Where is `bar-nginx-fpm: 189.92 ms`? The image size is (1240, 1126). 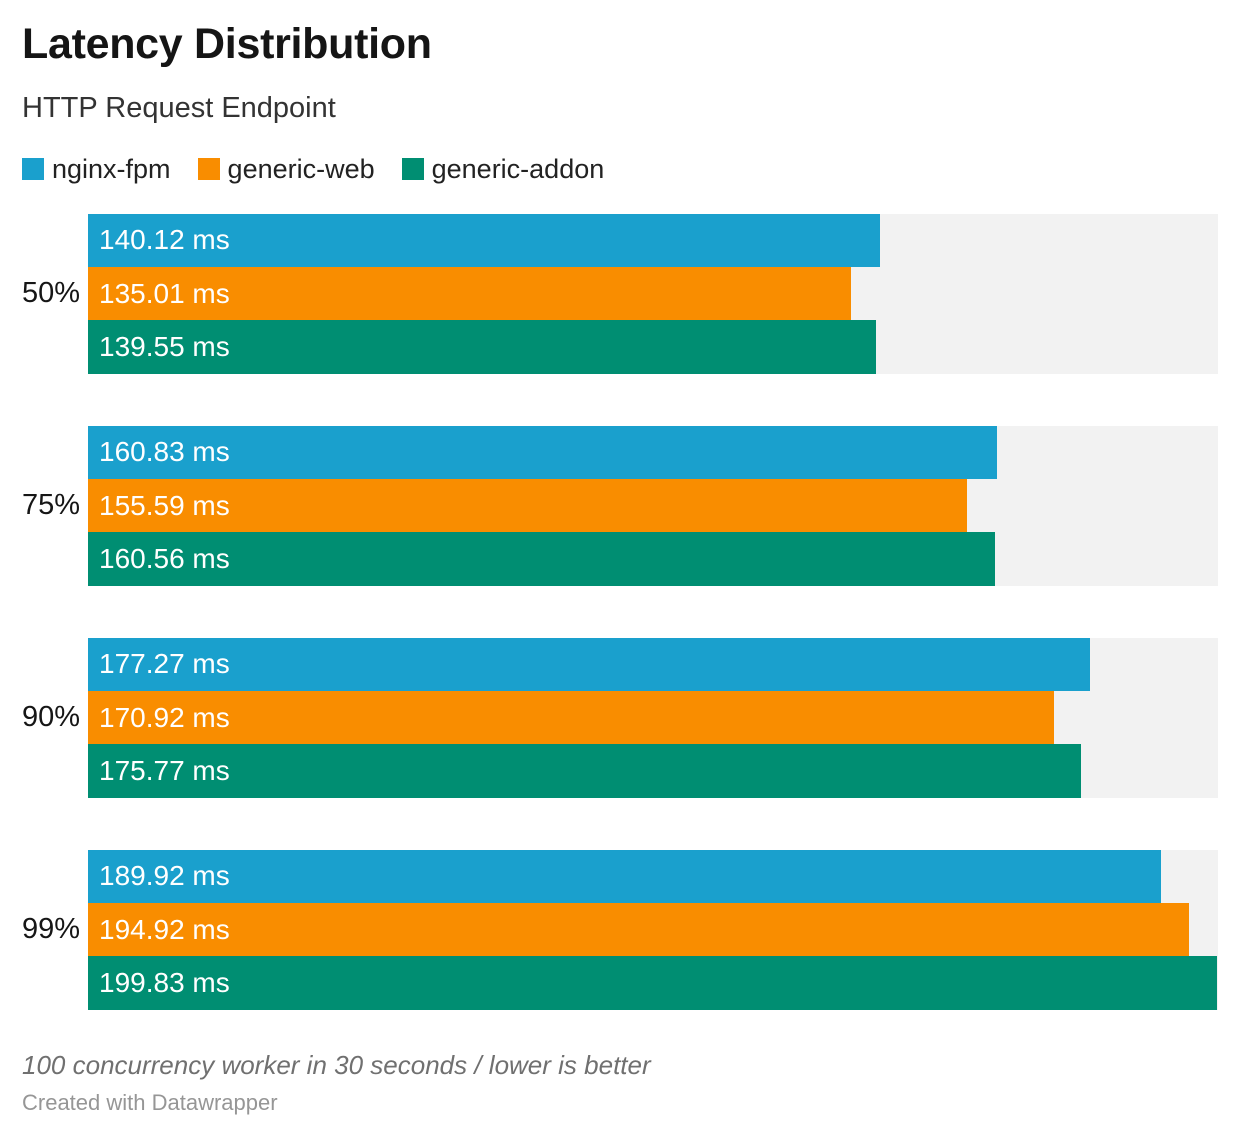
bar-nginx-fpm: 189.92 ms is located at coordinates (625, 876).